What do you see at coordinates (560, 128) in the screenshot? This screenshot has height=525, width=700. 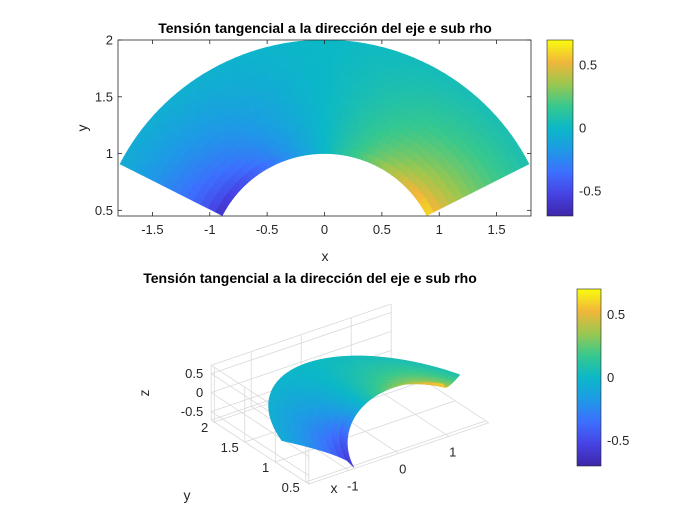 I see `colorbar-2d` at bounding box center [560, 128].